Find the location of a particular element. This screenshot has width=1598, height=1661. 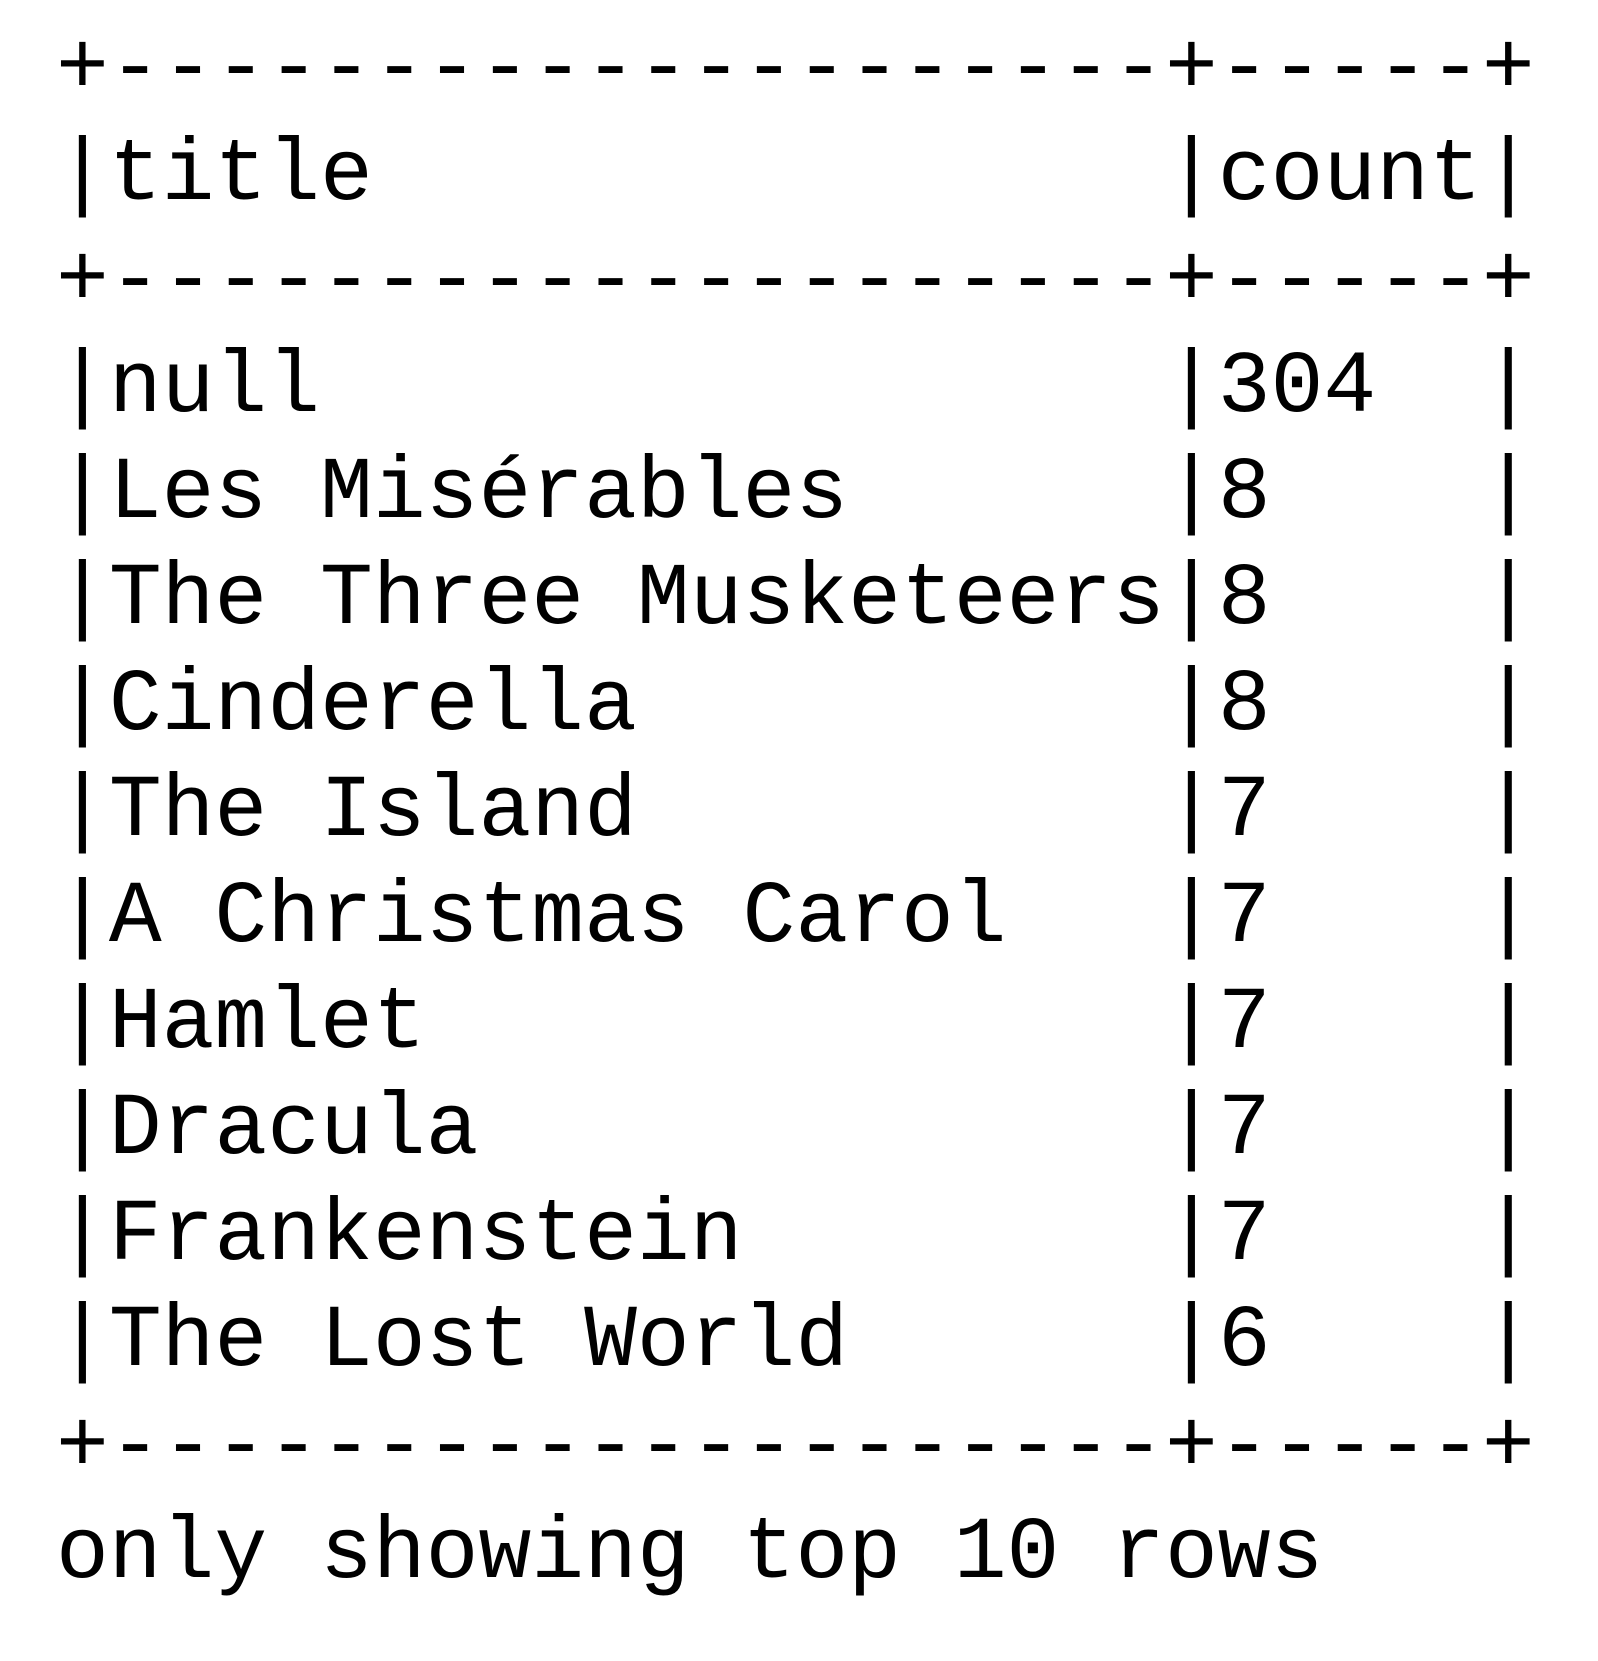

table-row: |Les Misérables |8 | is located at coordinates (795, 494).